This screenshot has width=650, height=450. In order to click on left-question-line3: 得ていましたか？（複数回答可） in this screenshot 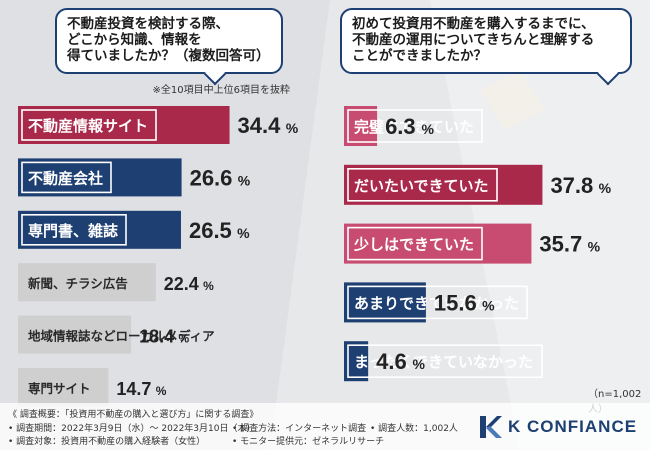, I will do `click(168, 56)`.